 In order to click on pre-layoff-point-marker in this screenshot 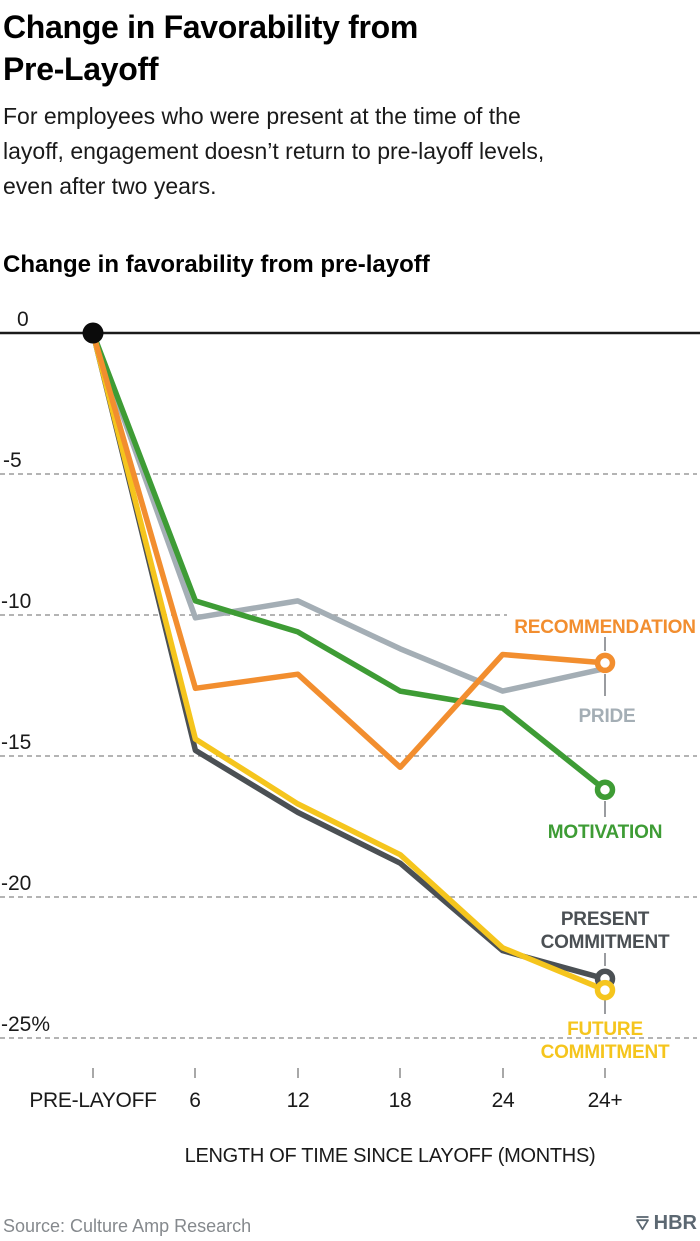, I will do `click(93, 333)`.